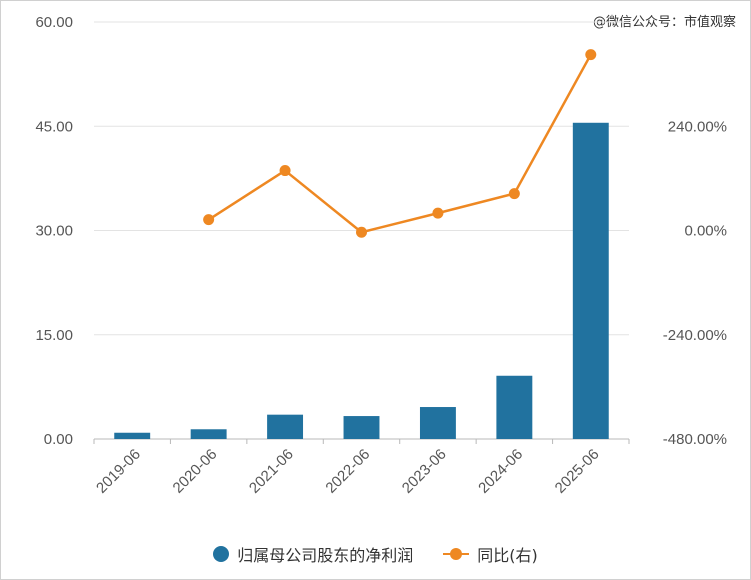 Image resolution: width=751 pixels, height=580 pixels. Describe the element at coordinates (54, 126) in the screenshot. I see `y-left-tick-label: 45.00` at that location.